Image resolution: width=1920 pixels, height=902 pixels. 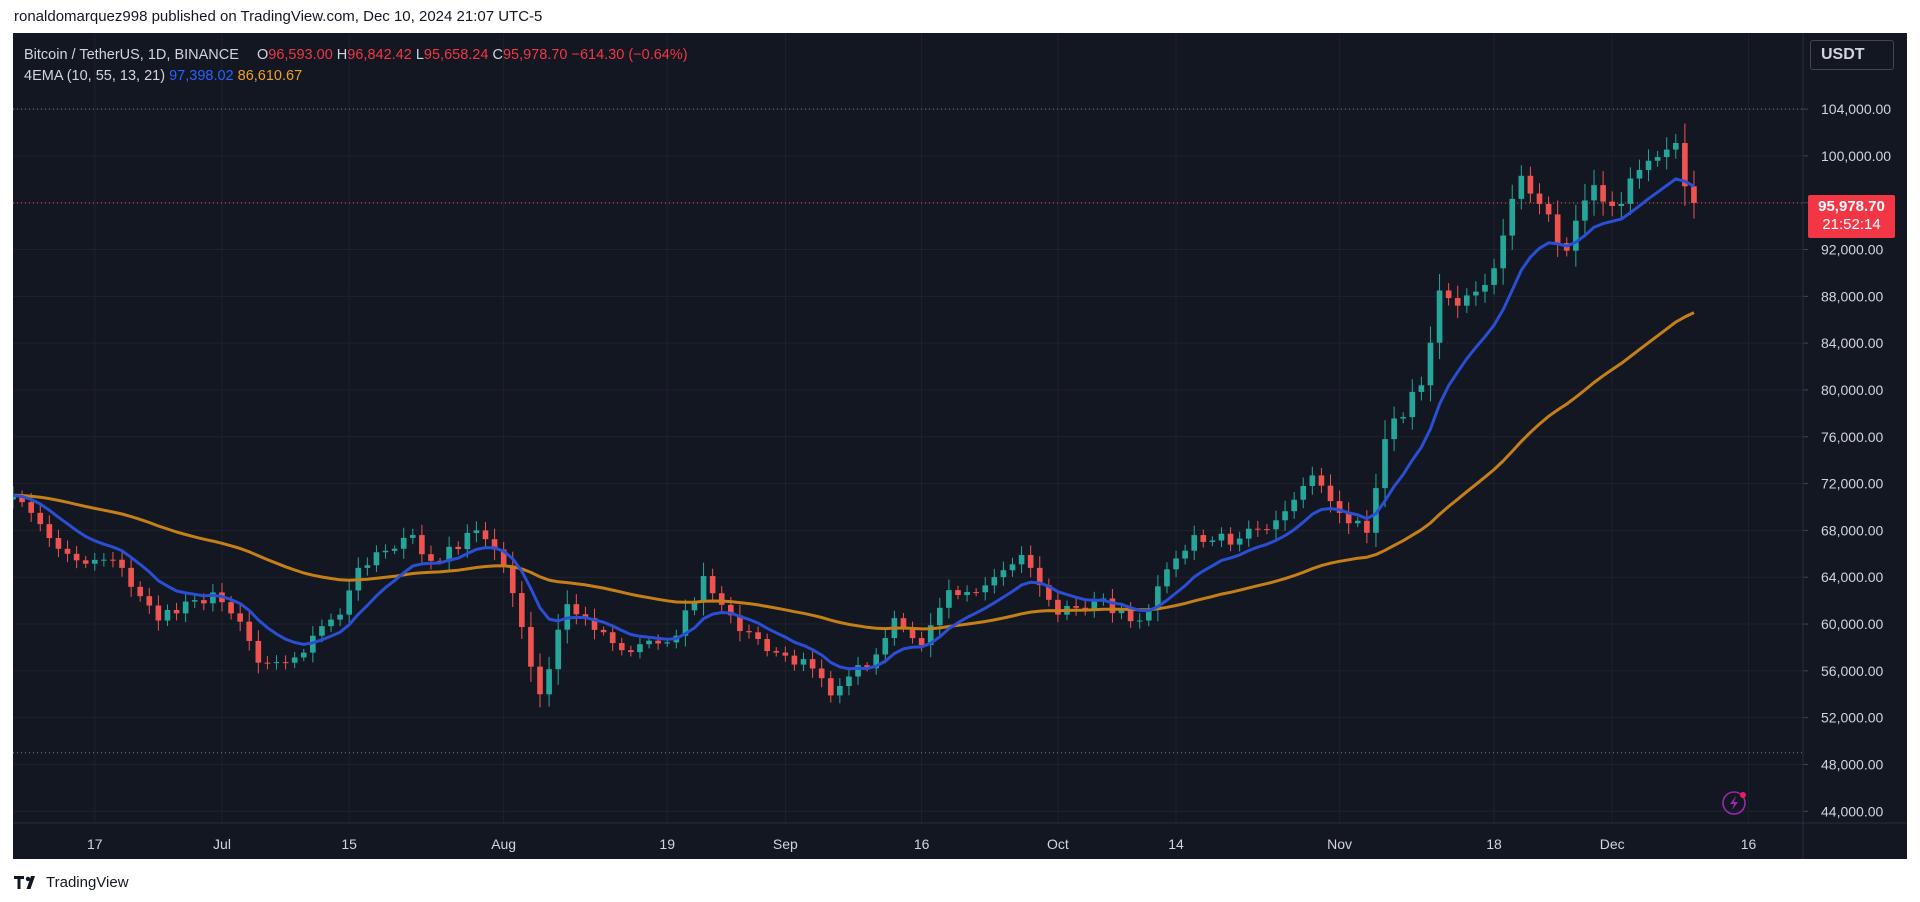 What do you see at coordinates (1494, 844) in the screenshot?
I see `x-tick-label: 18` at bounding box center [1494, 844].